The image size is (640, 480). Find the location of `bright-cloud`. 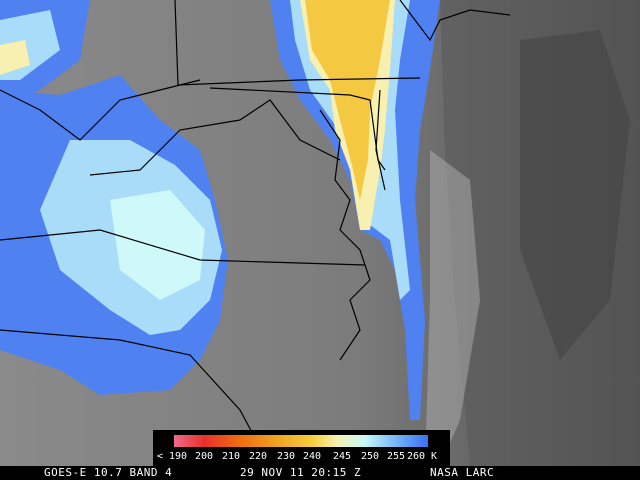

bright-cloud is located at coordinates (452, 308).